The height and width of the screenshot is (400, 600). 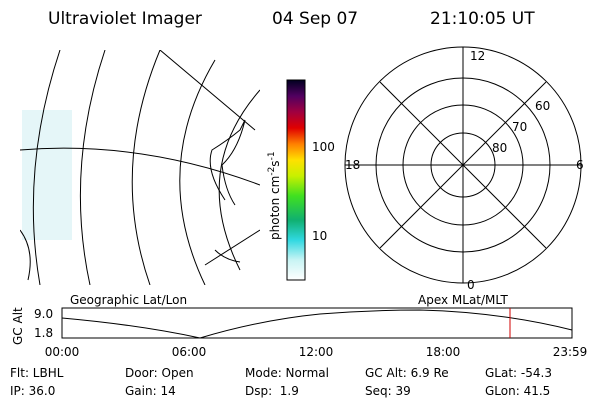 What do you see at coordinates (518, 373) in the screenshot?
I see `info-field: GLat: -54.3` at bounding box center [518, 373].